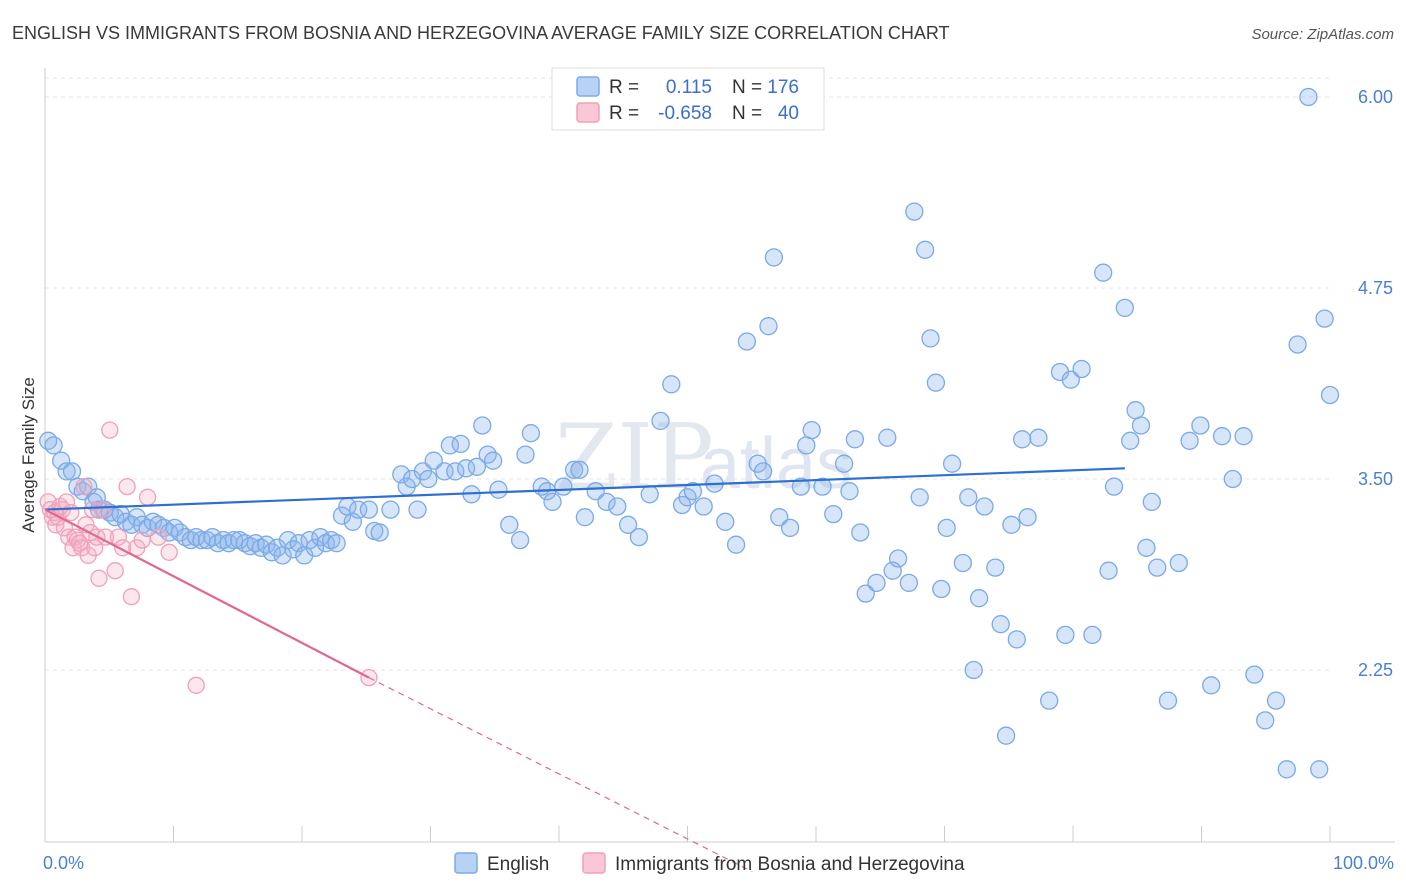 The height and width of the screenshot is (892, 1406). Describe the element at coordinates (1375, 479) in the screenshot. I see `y-tick-label-2: 3.50` at that location.